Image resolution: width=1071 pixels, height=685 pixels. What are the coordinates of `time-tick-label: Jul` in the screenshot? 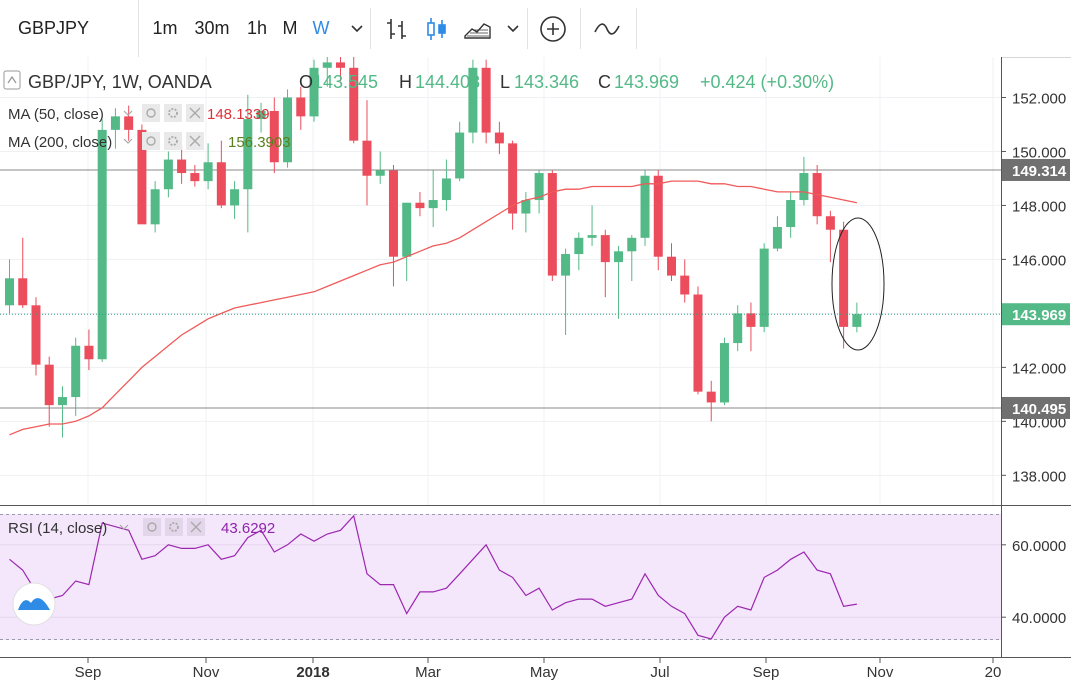 It's located at (659, 672).